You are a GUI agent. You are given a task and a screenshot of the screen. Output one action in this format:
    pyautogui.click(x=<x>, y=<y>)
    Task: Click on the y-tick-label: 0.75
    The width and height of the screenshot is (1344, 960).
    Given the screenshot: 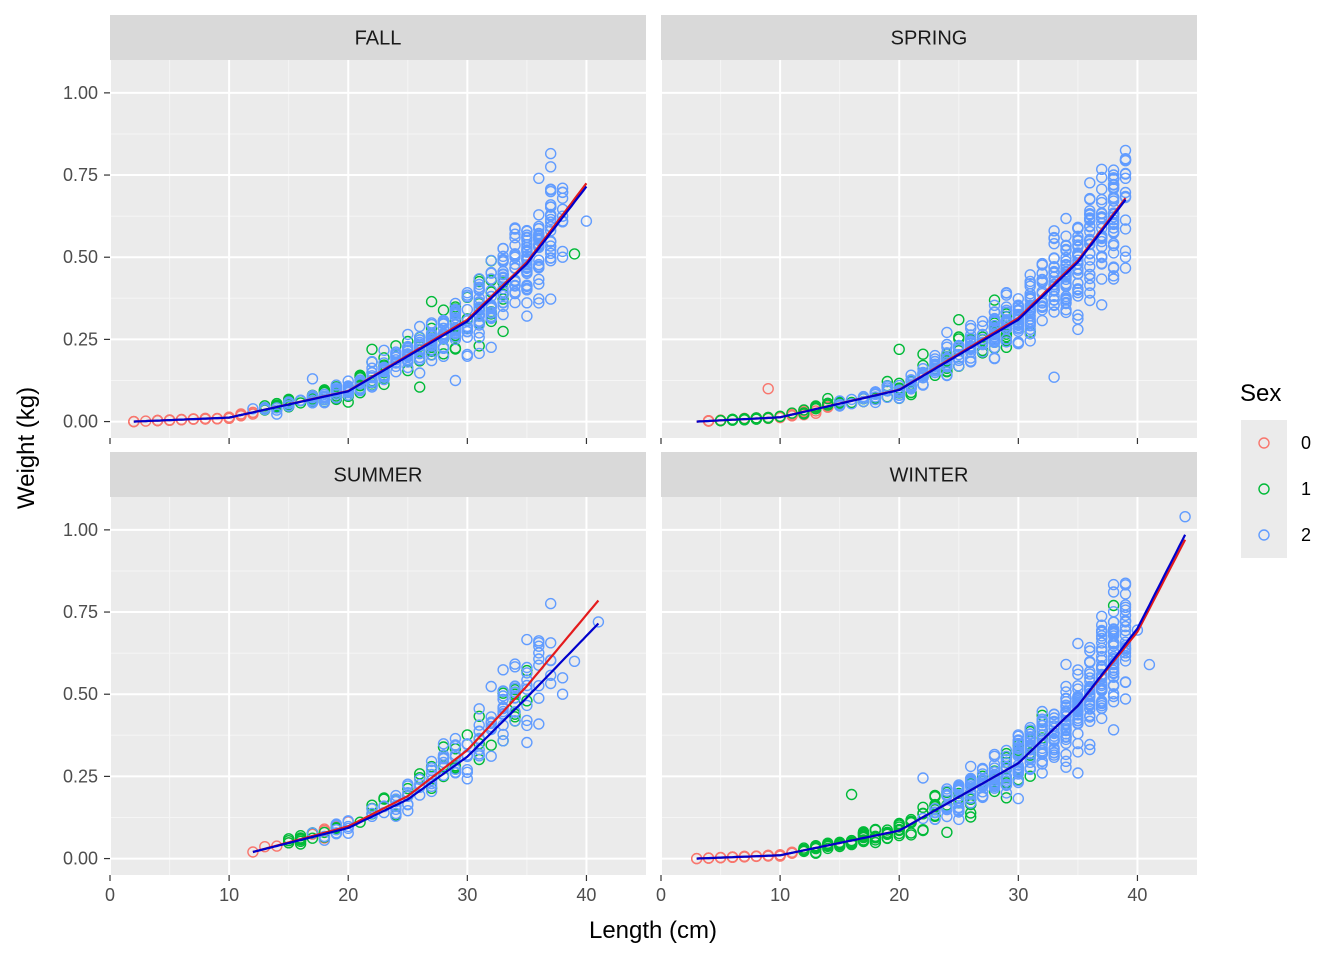 What is the action you would take?
    pyautogui.click(x=80, y=175)
    